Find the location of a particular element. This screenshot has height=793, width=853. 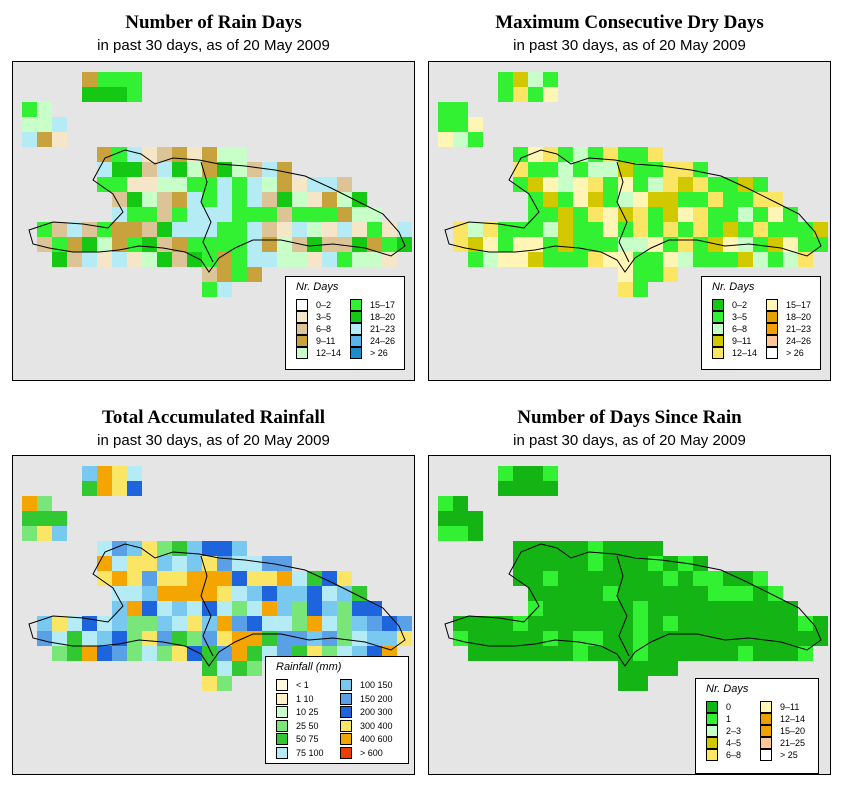

legend-label: 200 300 is located at coordinates (376, 712).